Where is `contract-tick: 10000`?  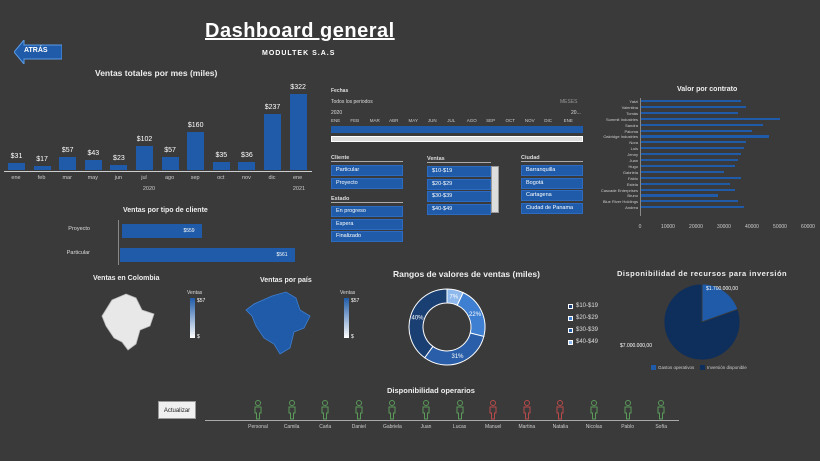
contract-tick: 10000 is located at coordinates (668, 227).